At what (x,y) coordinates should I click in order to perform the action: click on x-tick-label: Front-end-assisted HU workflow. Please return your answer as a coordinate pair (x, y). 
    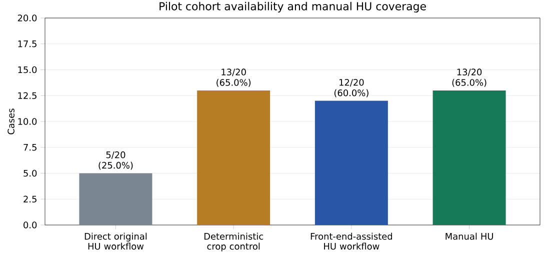
    Looking at the image, I should click on (351, 241).